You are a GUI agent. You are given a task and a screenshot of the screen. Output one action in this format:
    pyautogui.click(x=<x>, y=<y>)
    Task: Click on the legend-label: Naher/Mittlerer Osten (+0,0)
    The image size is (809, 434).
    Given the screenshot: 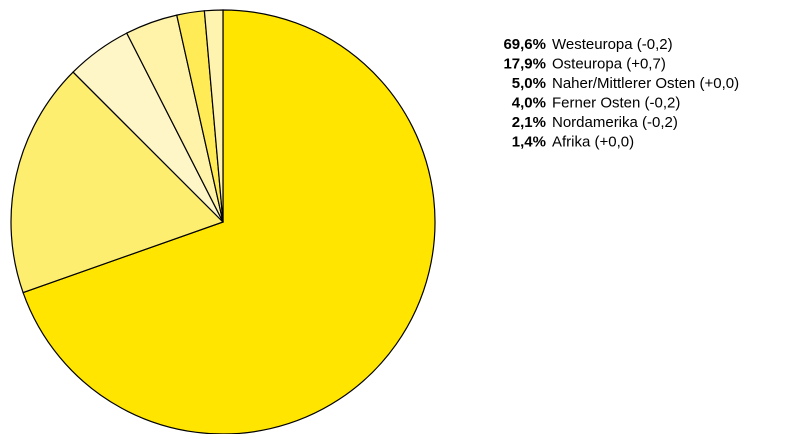 What is the action you would take?
    pyautogui.click(x=645, y=83)
    